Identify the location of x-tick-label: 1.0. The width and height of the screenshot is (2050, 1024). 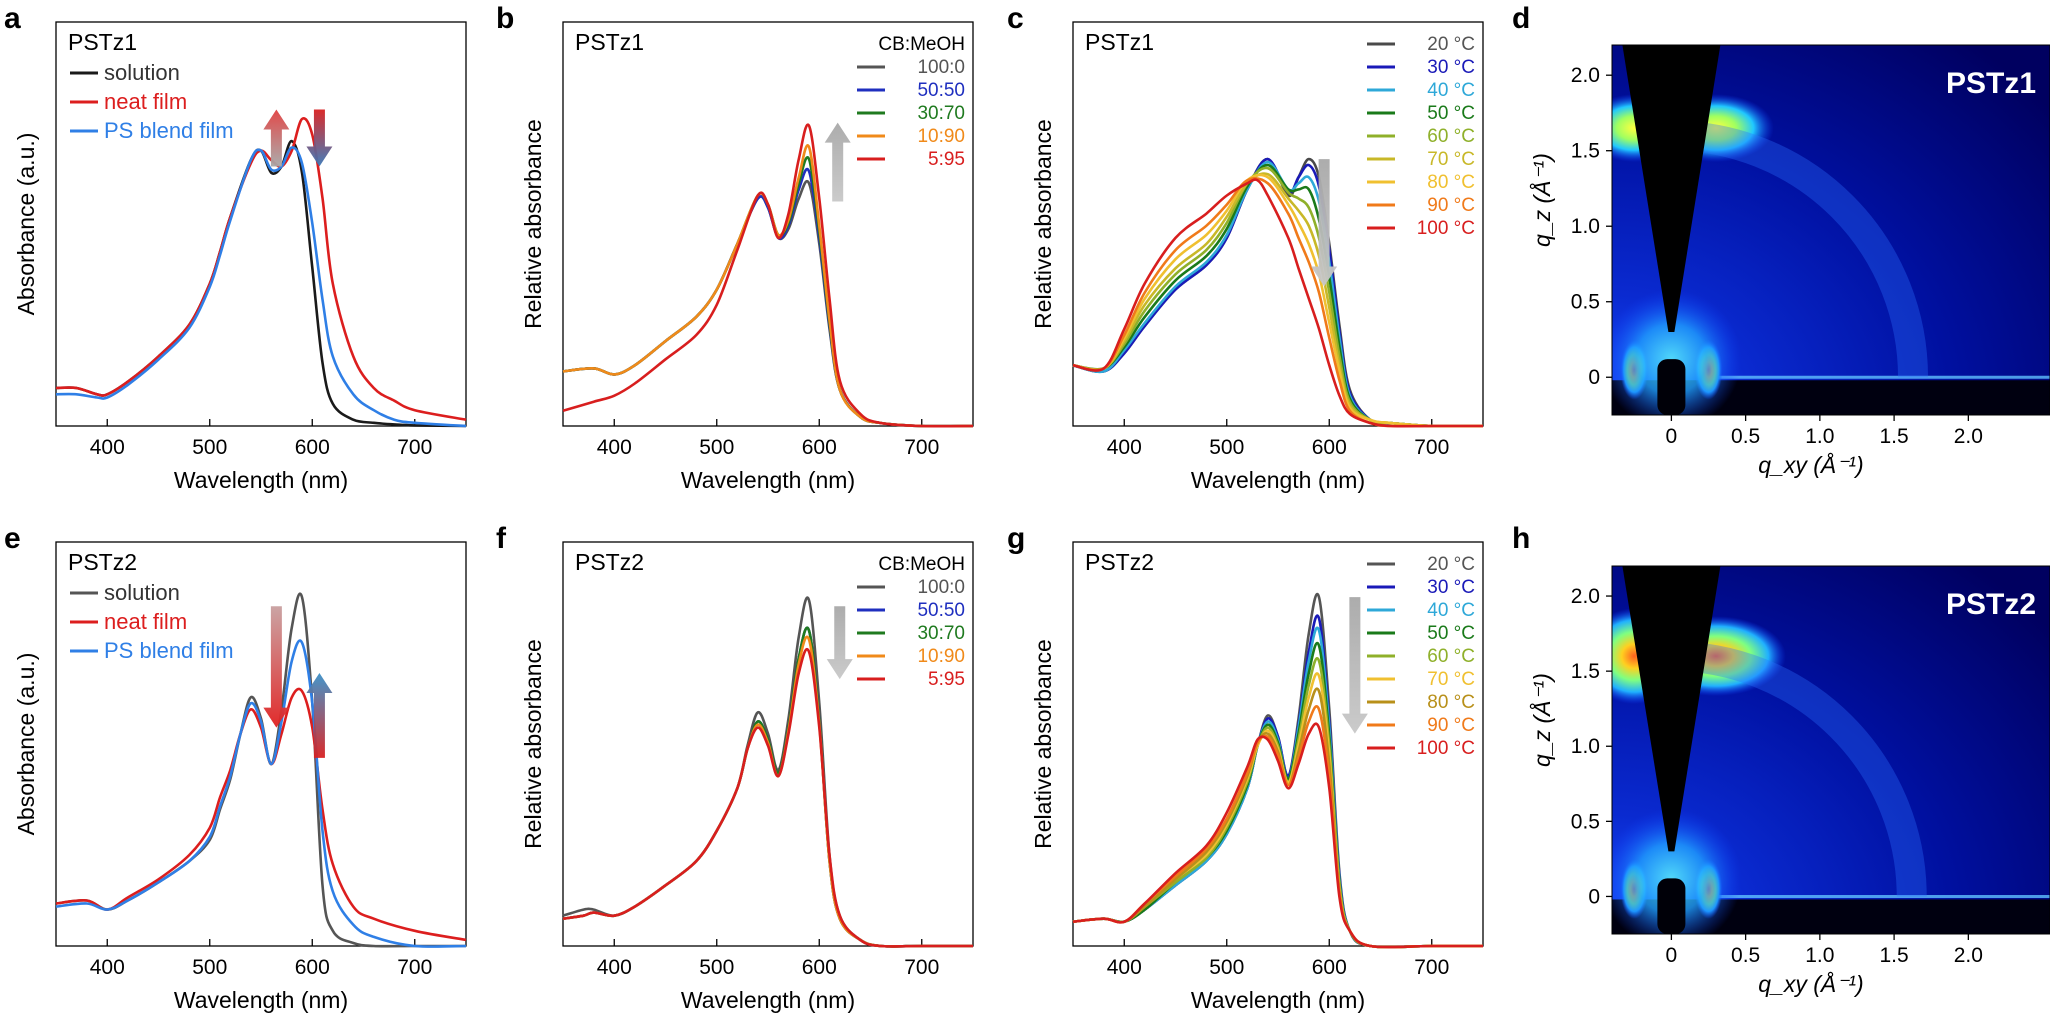
(1819, 955).